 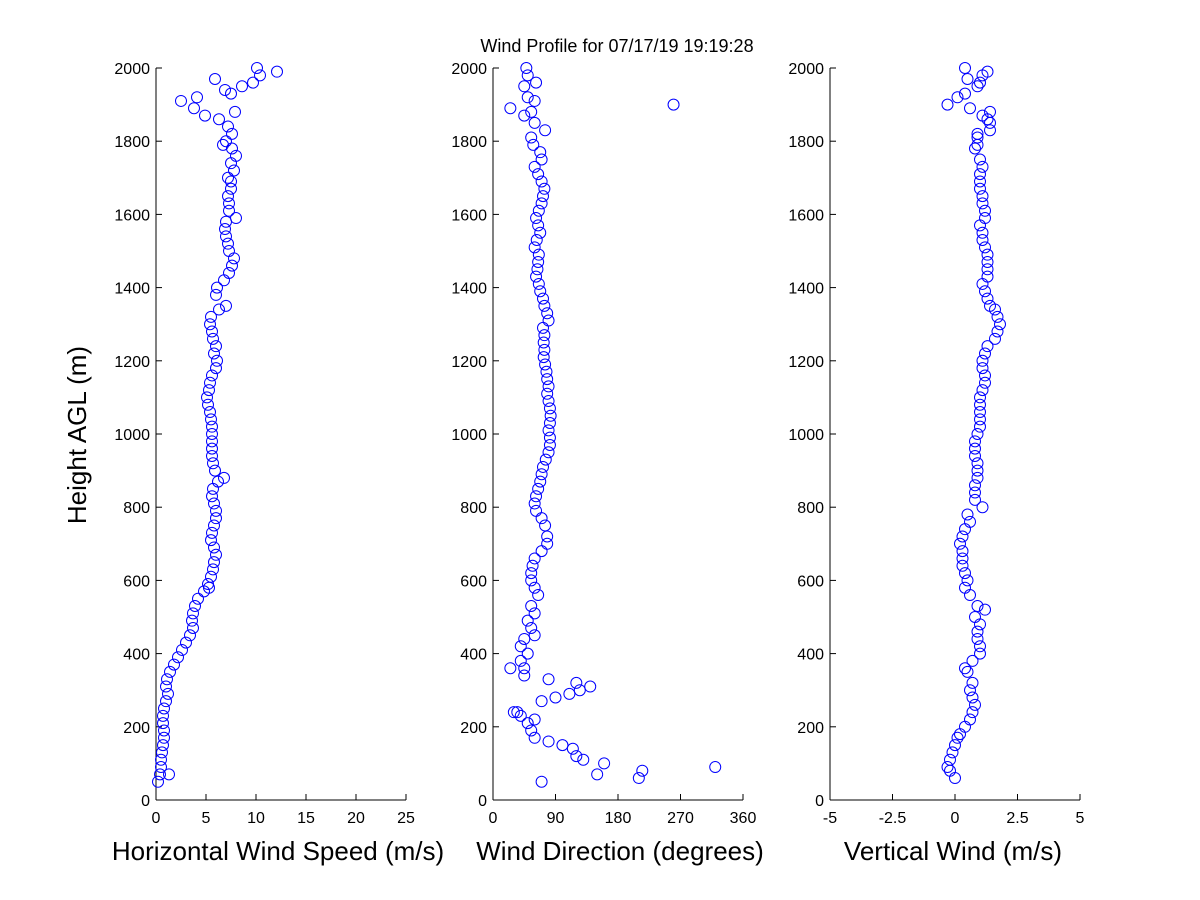 What do you see at coordinates (77, 435) in the screenshot?
I see `y-axis-label: Height AGL (m)` at bounding box center [77, 435].